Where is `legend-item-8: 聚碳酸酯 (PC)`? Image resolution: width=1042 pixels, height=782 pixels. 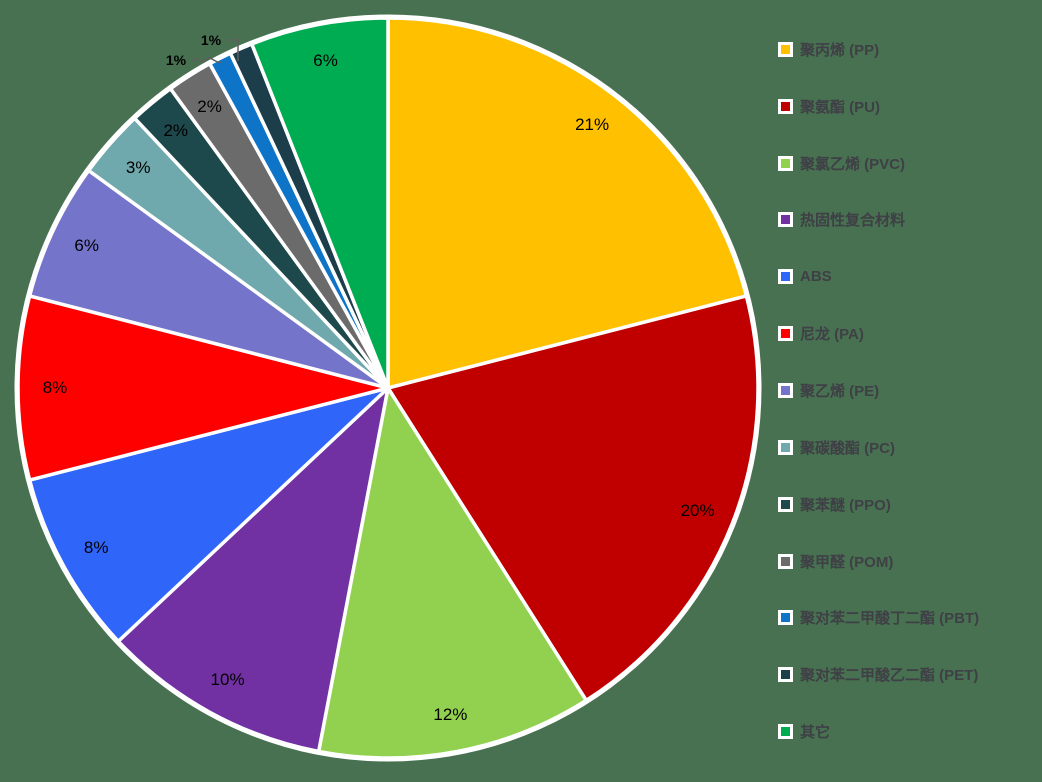
legend-item-8: 聚碳酸酯 (PC) is located at coordinates (878, 447).